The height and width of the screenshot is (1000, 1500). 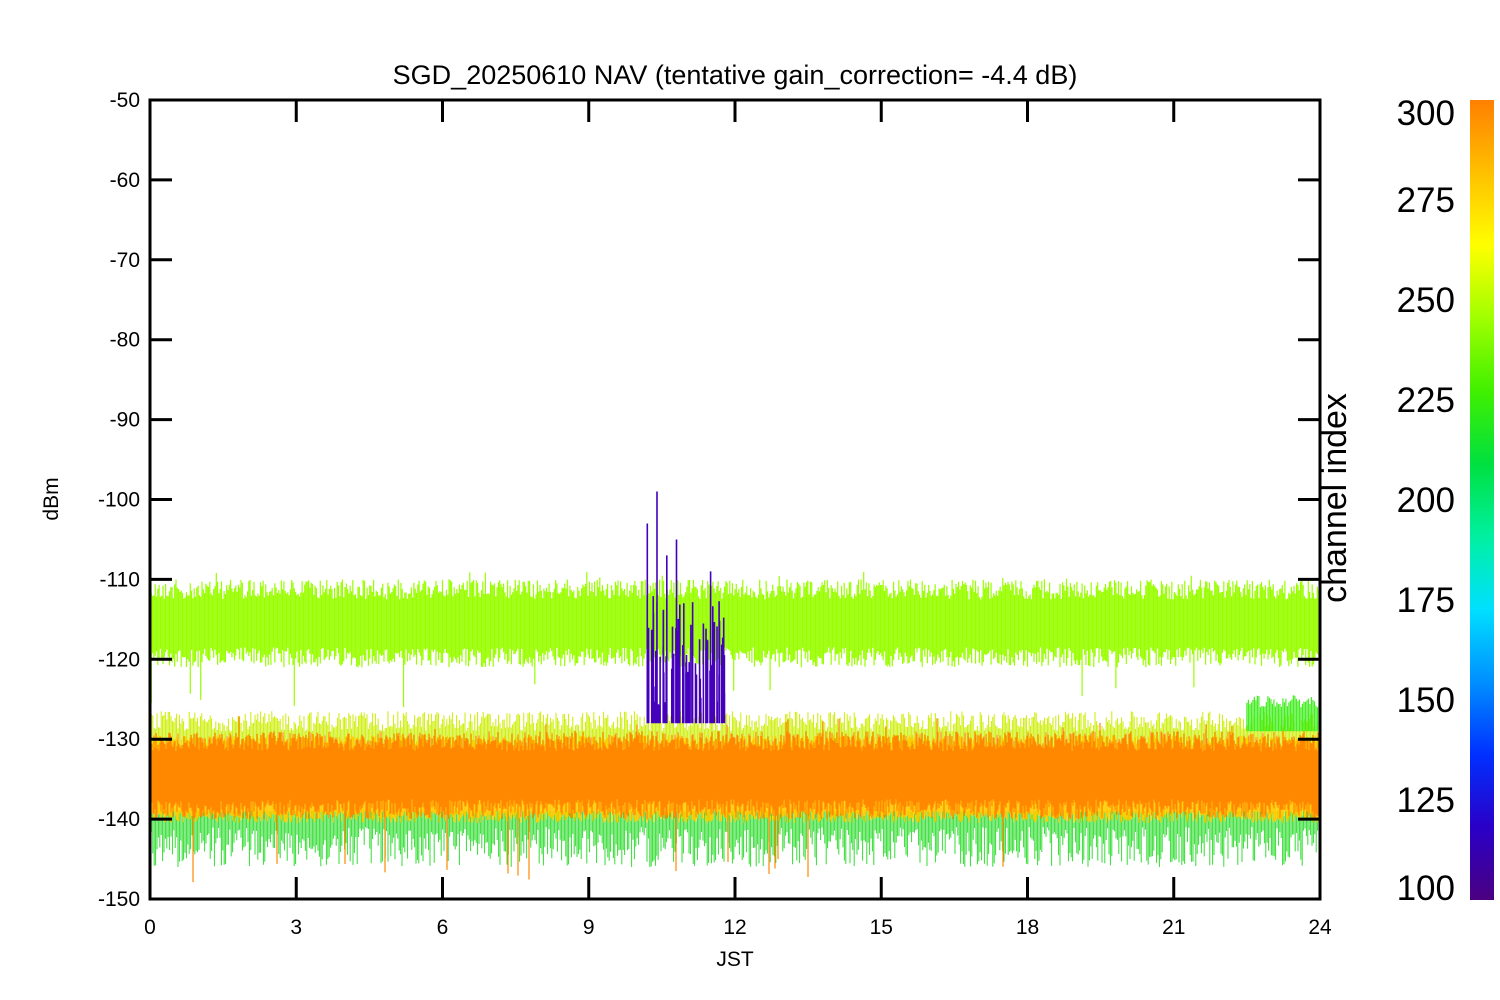 What do you see at coordinates (125, 100) in the screenshot?
I see `y-tick-label: -50` at bounding box center [125, 100].